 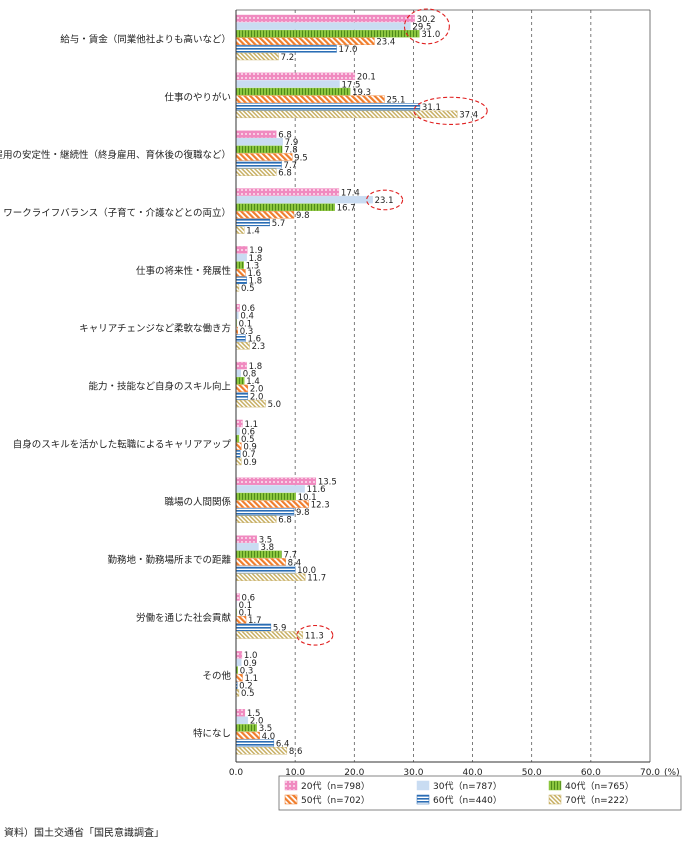 What do you see at coordinates (291, 151) in the screenshot?
I see `data-label: 7.8` at bounding box center [291, 151].